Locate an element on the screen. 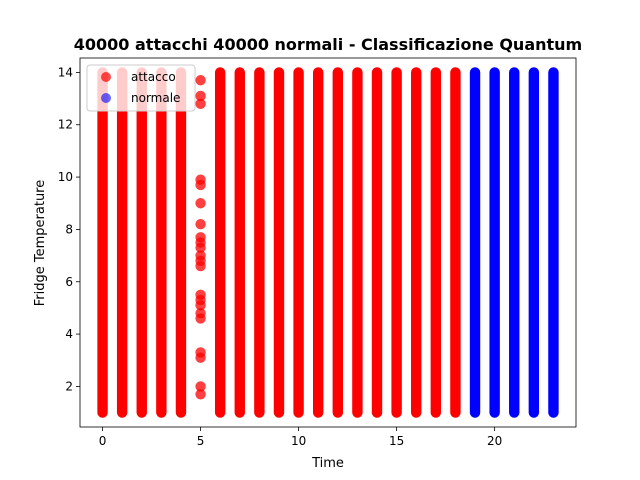 This screenshot has height=480, width=640. y-tick-label: 10 is located at coordinates (65, 177).